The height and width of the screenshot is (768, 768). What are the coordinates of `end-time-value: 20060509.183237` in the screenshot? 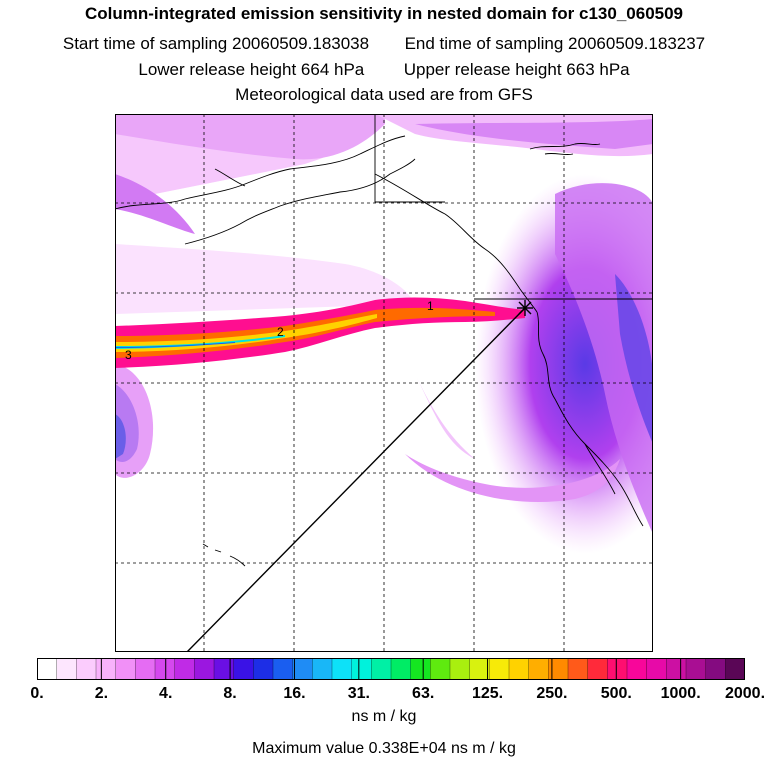 It's located at (637, 43).